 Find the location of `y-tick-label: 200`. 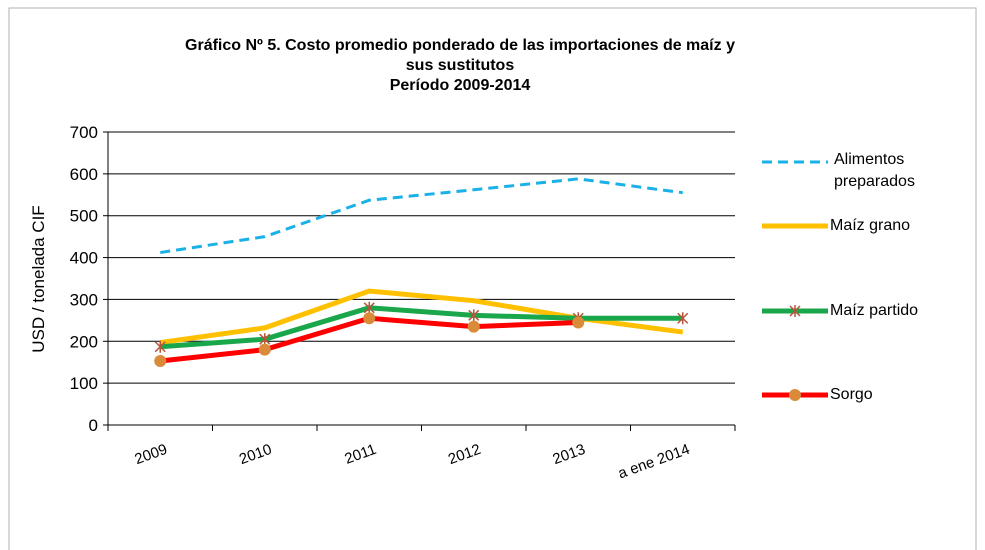

y-tick-label: 200 is located at coordinates (84, 341).